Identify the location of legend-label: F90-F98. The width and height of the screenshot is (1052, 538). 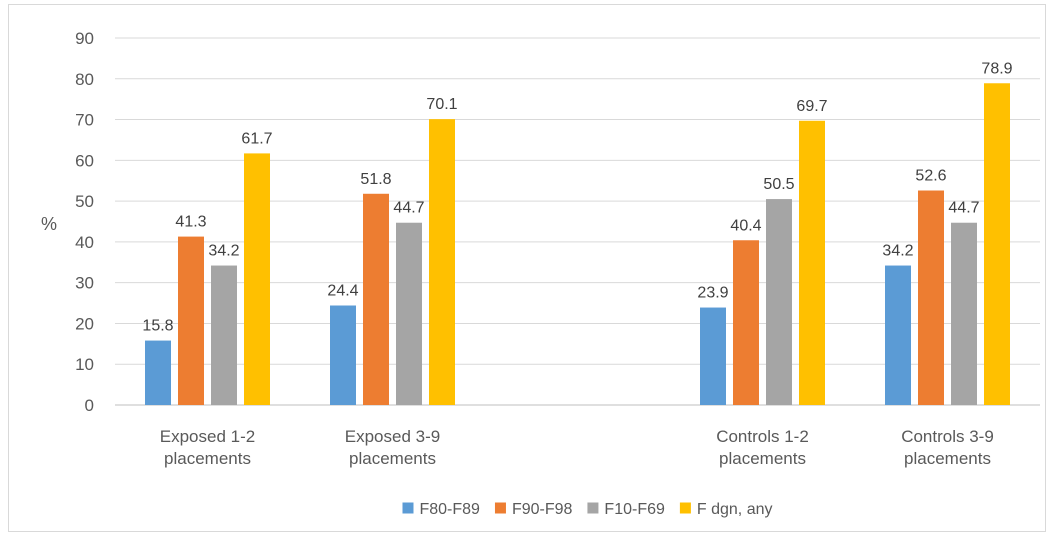
(542, 509).